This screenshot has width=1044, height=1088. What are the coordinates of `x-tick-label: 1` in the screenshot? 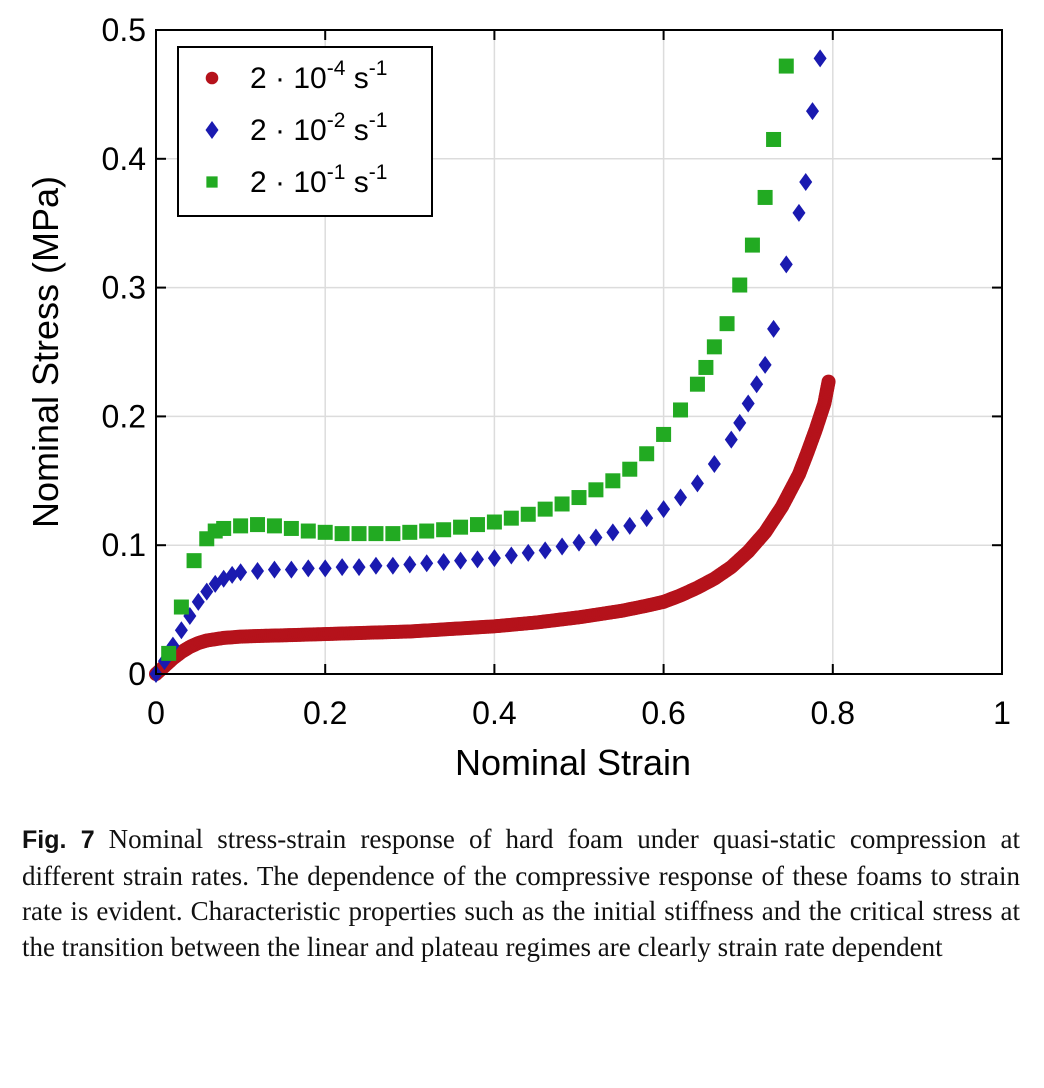 It's located at (1002, 713).